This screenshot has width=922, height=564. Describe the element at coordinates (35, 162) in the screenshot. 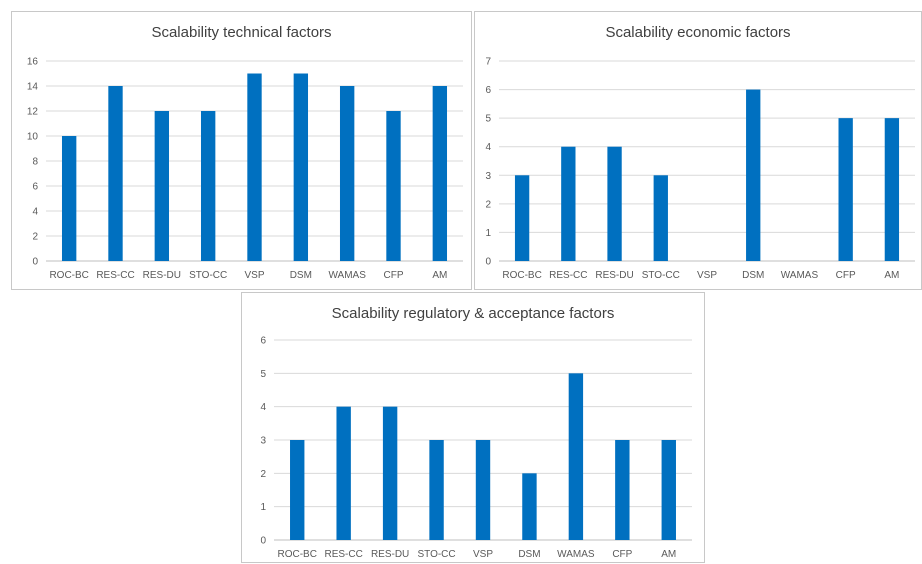

I see `y-tick-label: 8` at that location.